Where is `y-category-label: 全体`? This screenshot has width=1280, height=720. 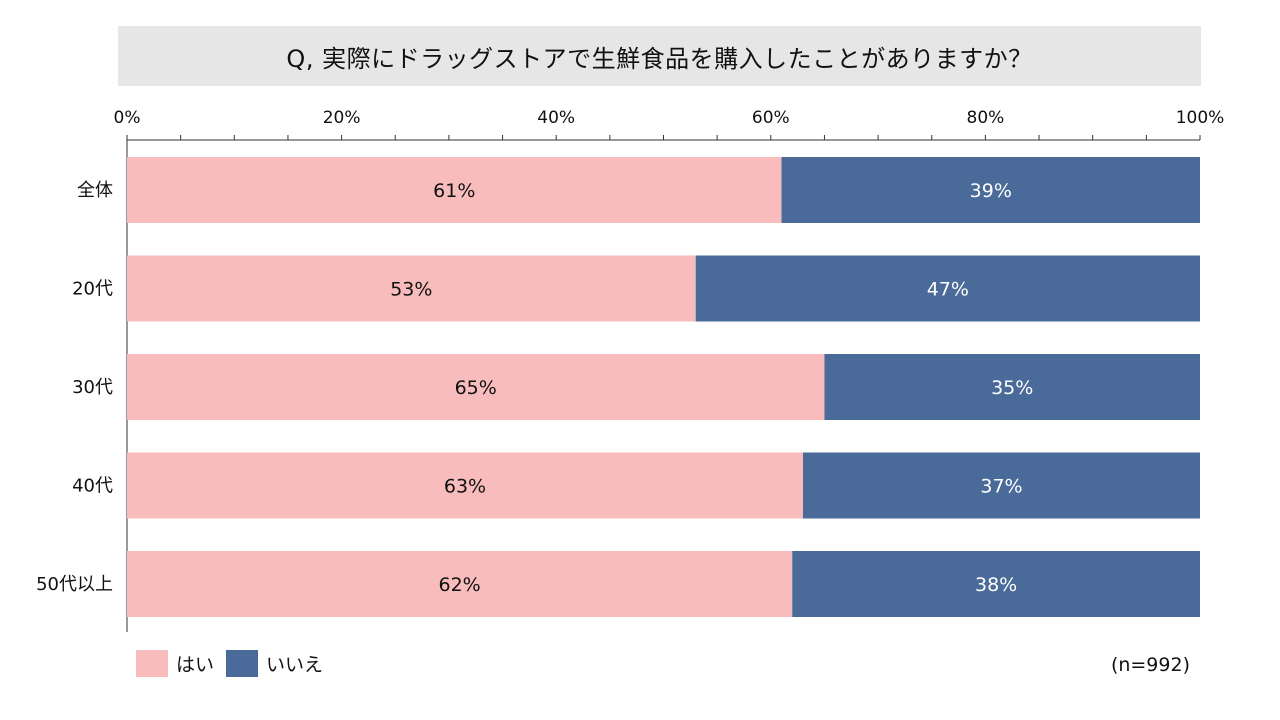 y-category-label: 全体 is located at coordinates (95, 190).